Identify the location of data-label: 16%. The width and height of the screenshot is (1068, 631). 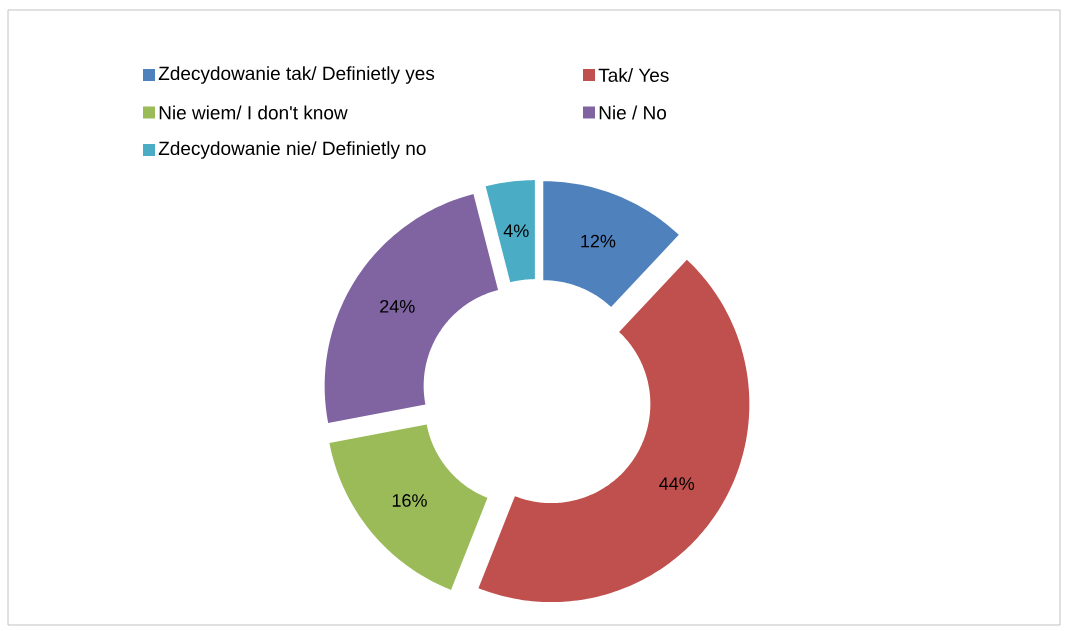
(409, 500).